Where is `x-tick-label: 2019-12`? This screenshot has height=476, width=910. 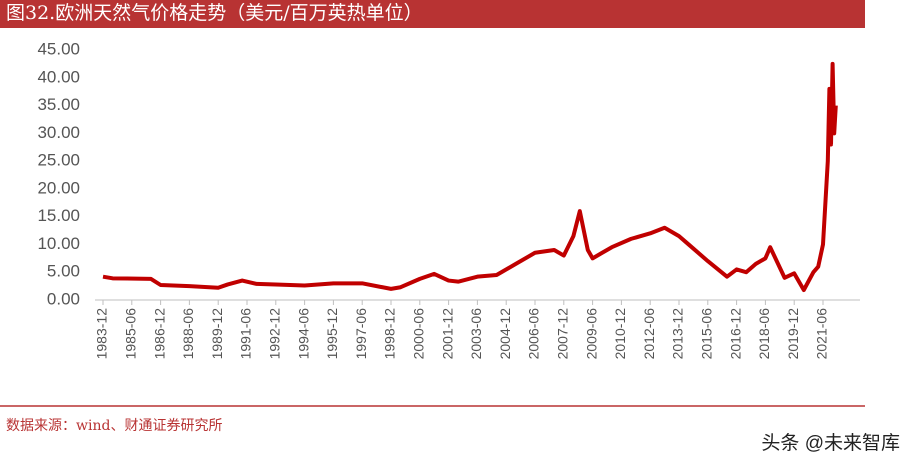 x-tick-label: 2019-12 is located at coordinates (793, 334).